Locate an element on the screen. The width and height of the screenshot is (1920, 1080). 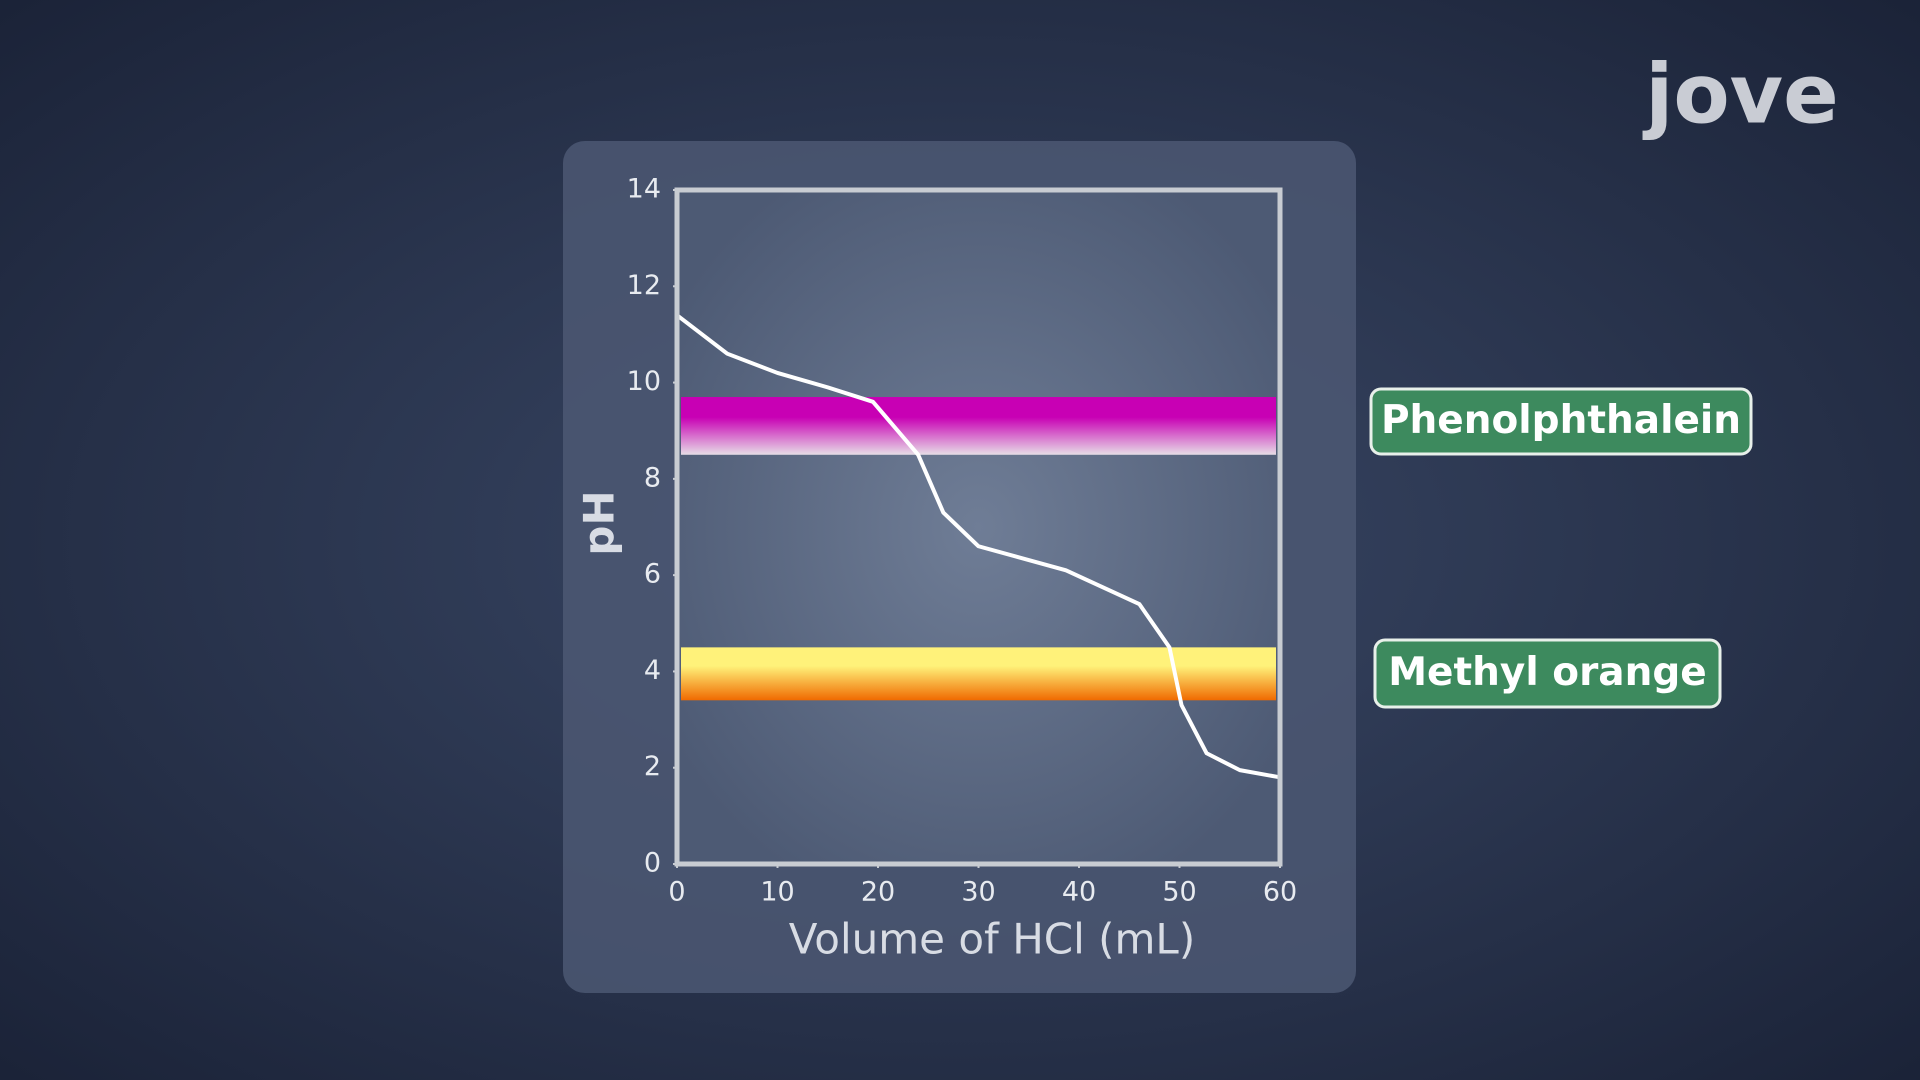
x-tick-label: 20 is located at coordinates (878, 892).